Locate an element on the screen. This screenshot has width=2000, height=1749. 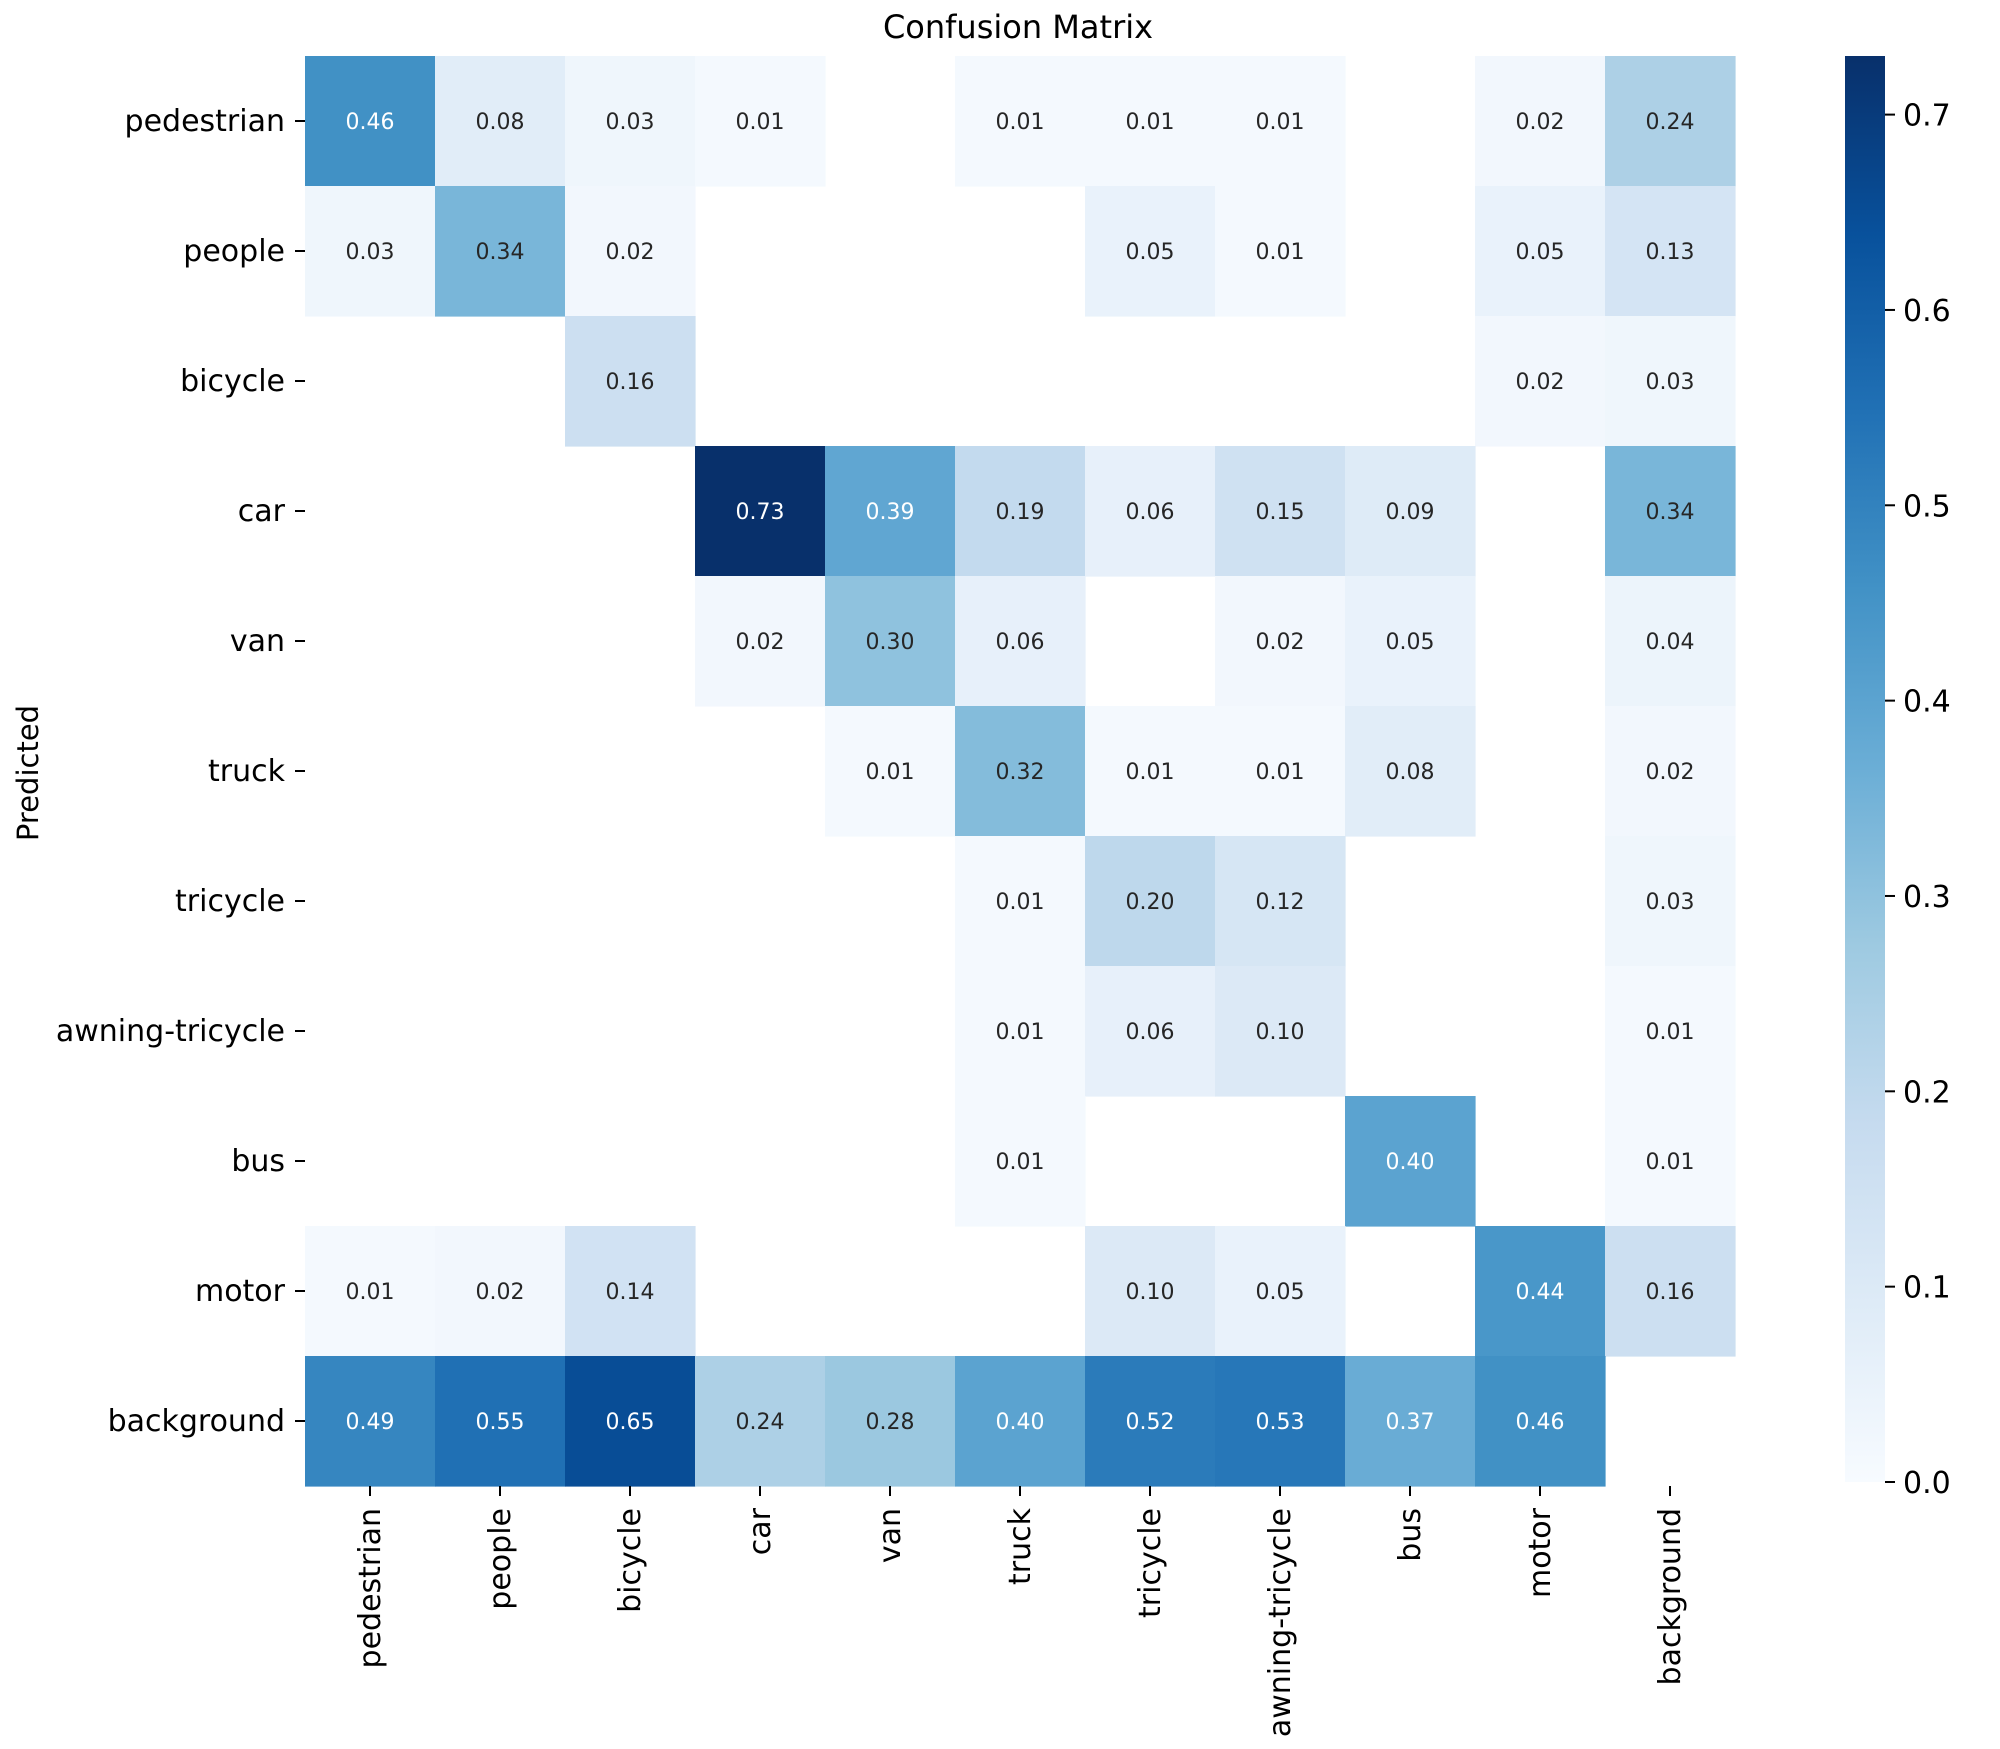
cell-value-label: 0.37 is located at coordinates (1410, 1422).